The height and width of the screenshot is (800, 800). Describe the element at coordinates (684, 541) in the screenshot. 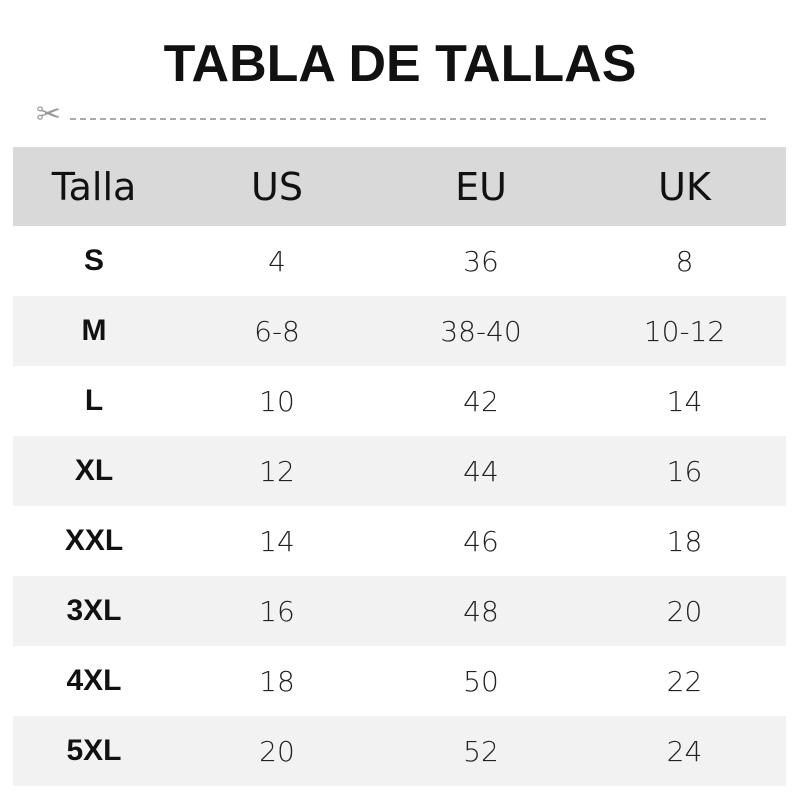

I see `cell-uk: 18` at that location.